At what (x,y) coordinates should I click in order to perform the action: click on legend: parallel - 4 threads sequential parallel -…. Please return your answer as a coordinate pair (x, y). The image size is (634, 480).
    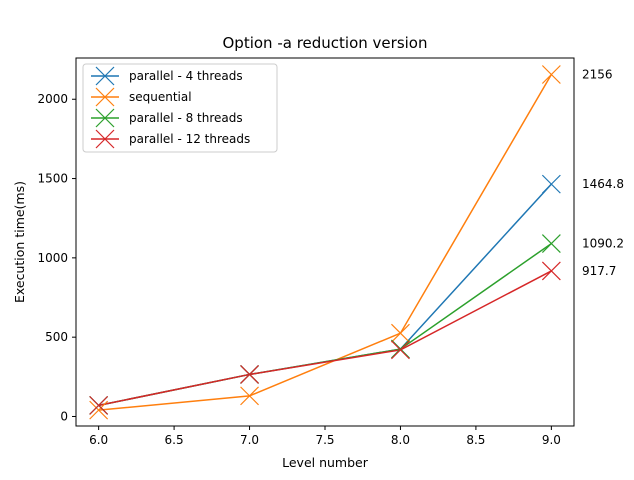
    Looking at the image, I should click on (180, 108).